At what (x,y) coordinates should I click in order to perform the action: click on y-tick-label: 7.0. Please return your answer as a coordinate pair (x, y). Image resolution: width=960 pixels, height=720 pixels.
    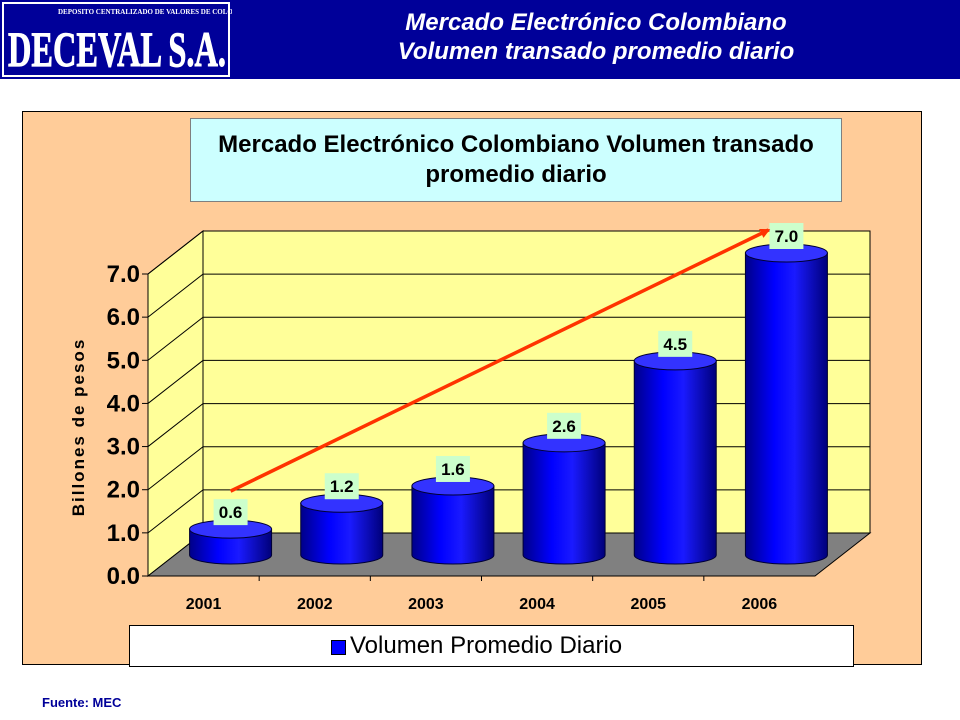
    Looking at the image, I should click on (123, 274).